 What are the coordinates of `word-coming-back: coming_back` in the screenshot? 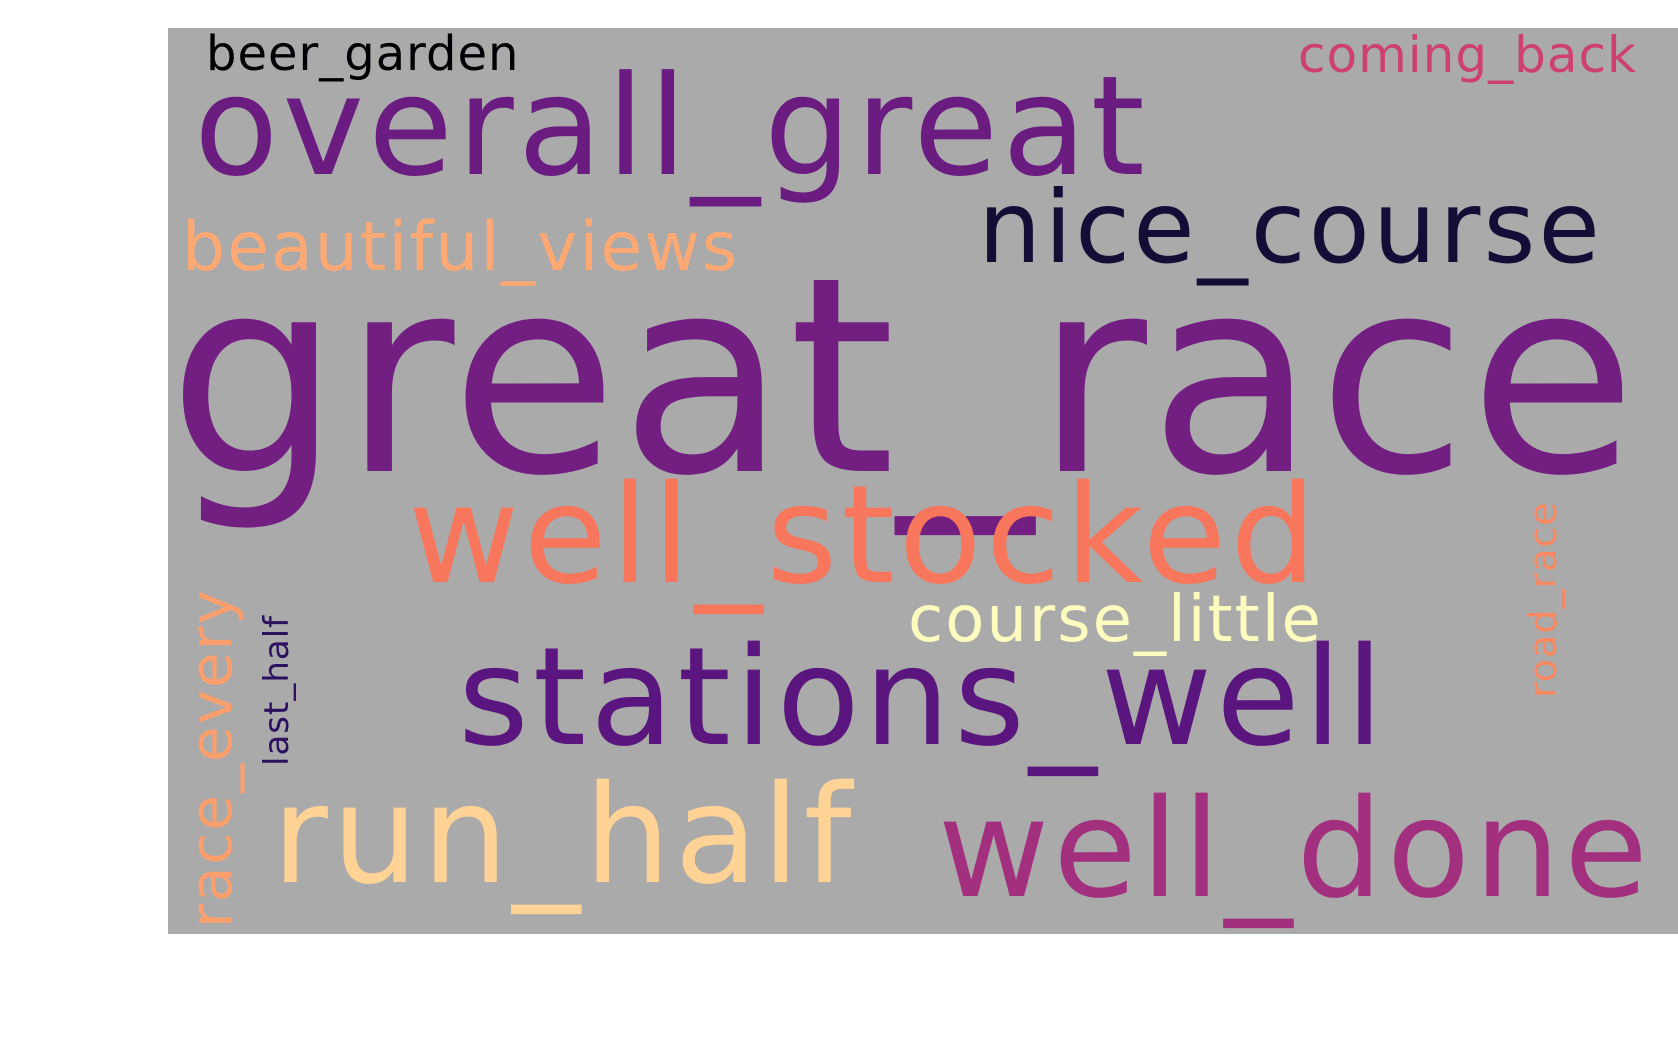 It's located at (1467, 56).